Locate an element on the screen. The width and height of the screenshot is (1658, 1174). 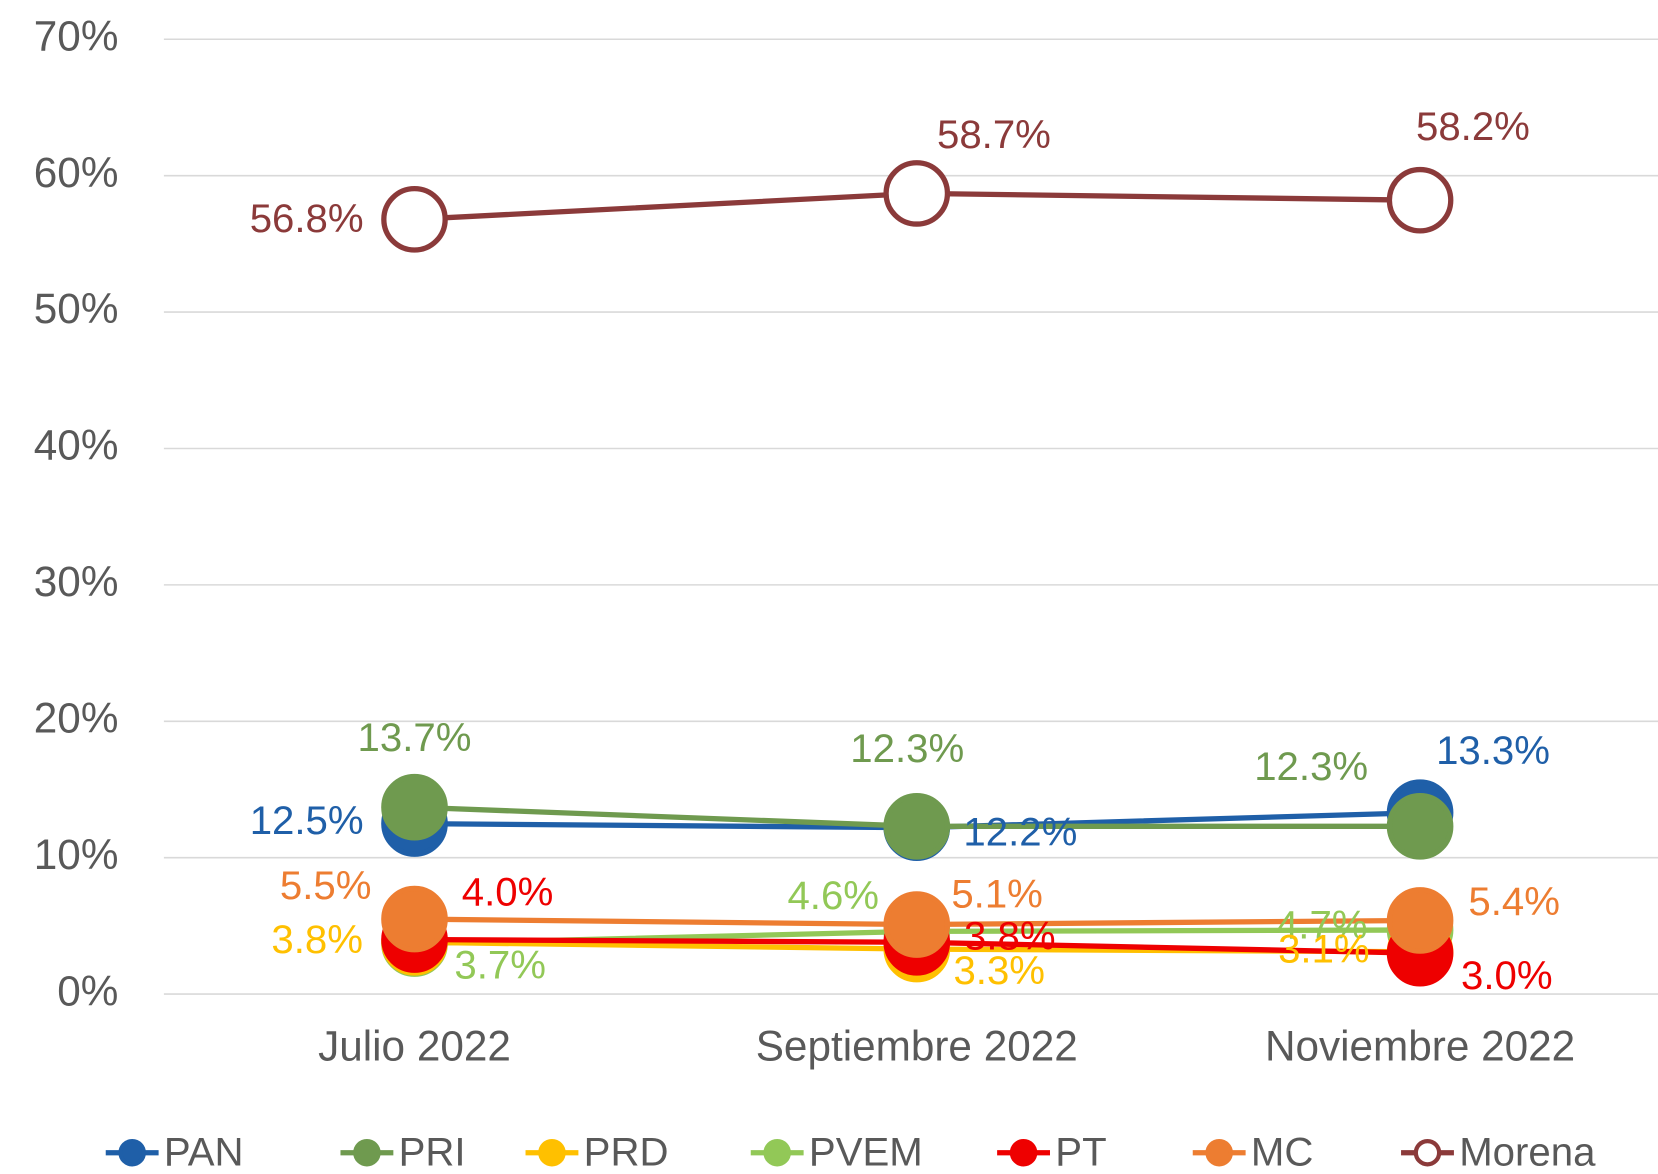
data-label: 4.0% is located at coordinates (508, 892).